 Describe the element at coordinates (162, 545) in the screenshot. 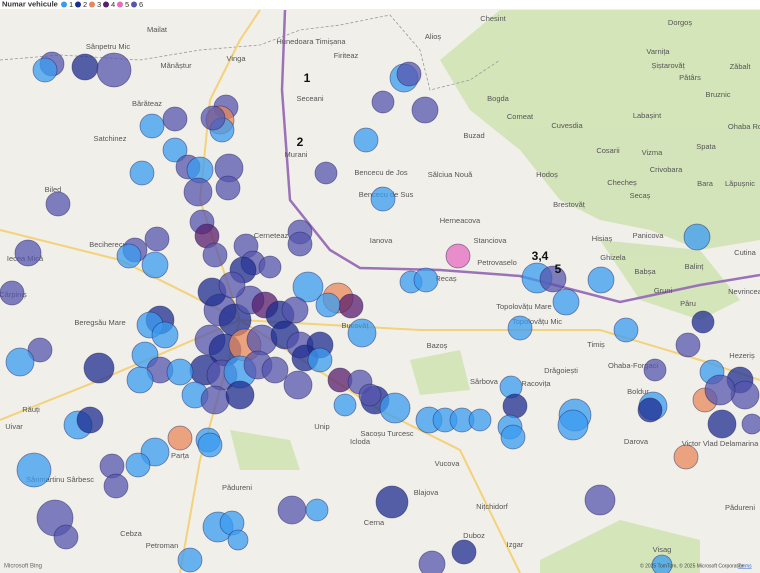

I see `place-label: Petroman` at that location.